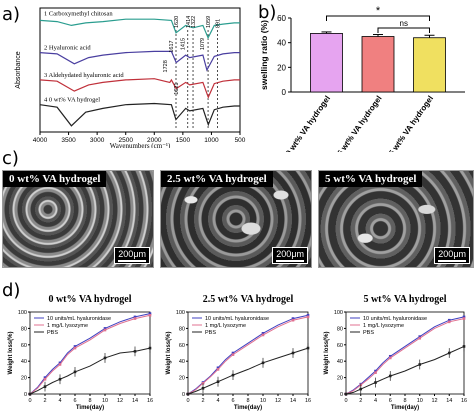  Describe the element at coordinates (183, 140) in the screenshot. I see `x-tick-label: 1500` at that location.